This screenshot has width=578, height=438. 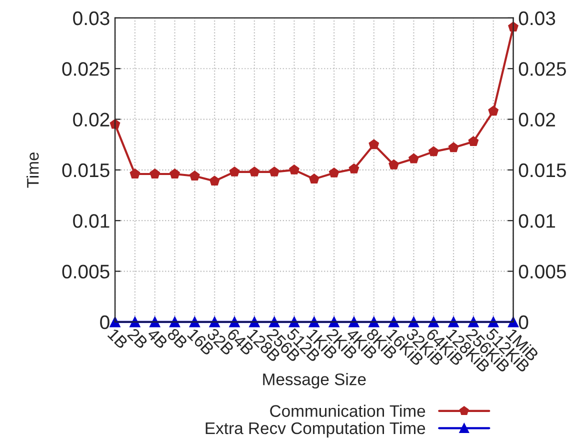 I want to click on legend-label: Communication Time, so click(x=348, y=410).